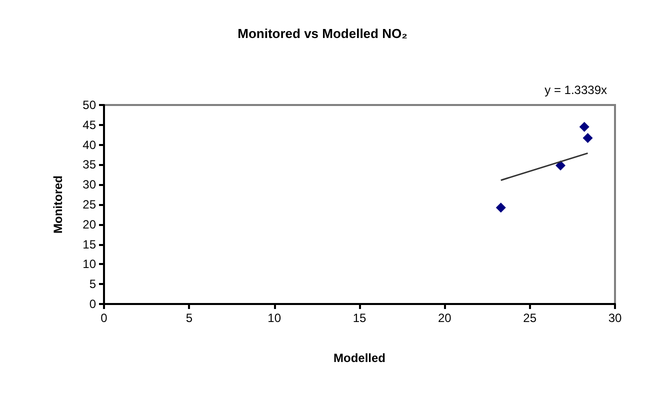  I want to click on y-tick-label: 30, so click(89, 185).